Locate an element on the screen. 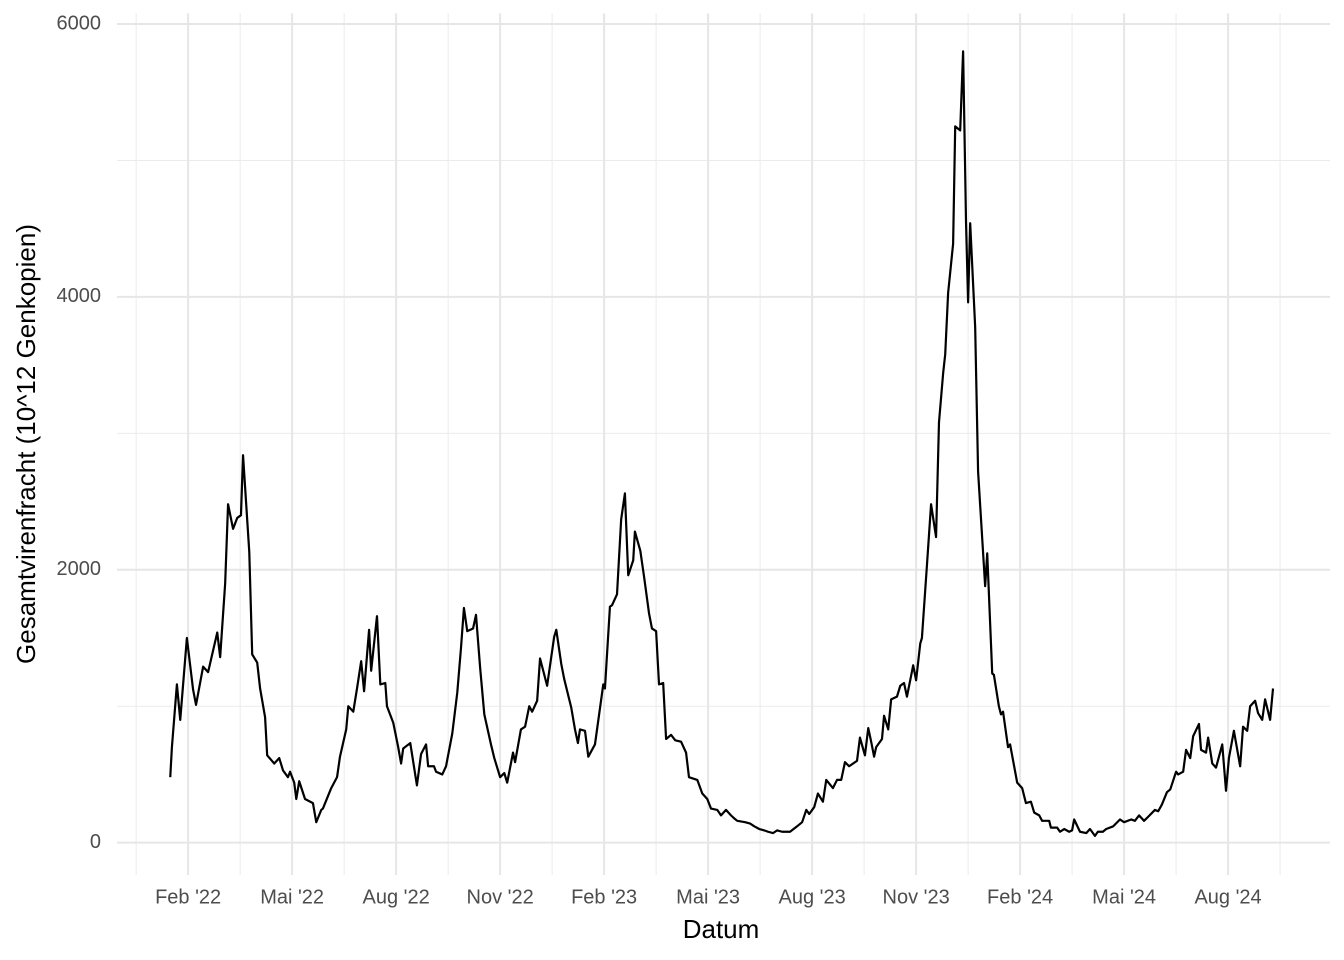  x-tick-label: Nov '23 is located at coordinates (916, 897).